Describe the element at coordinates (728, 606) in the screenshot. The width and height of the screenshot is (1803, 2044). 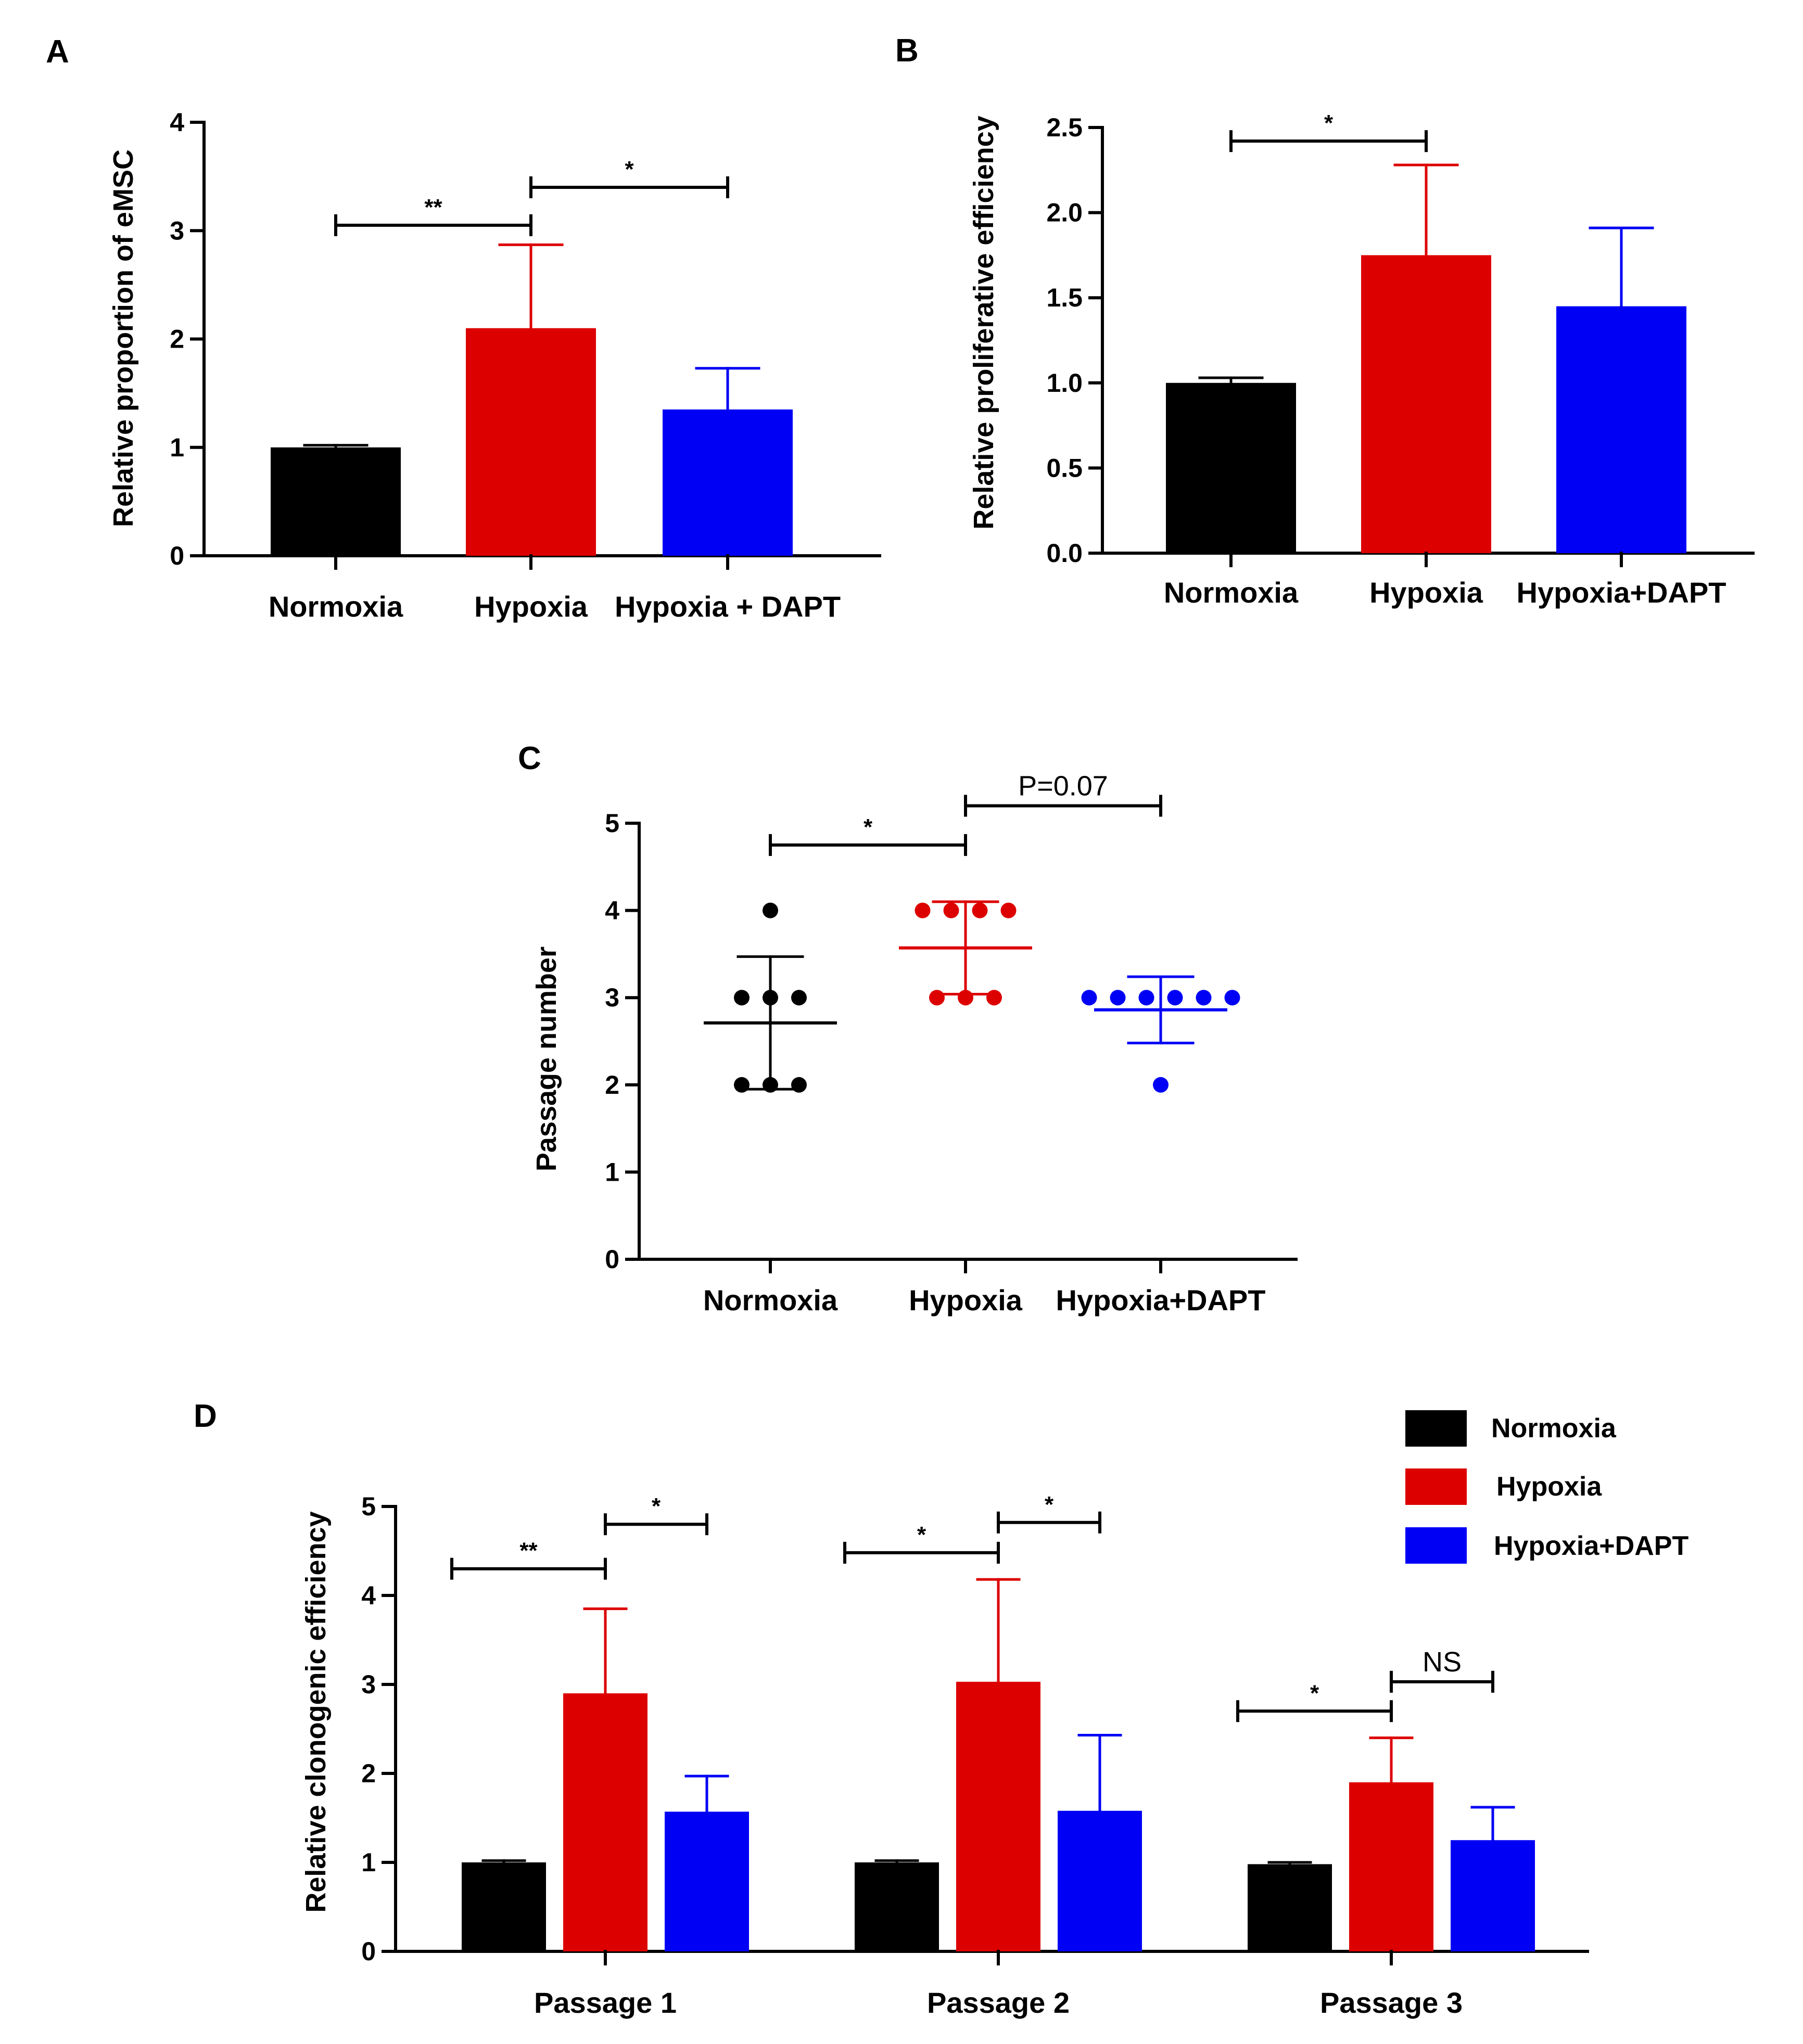
I see `panel-a-category-label-2: Hypoxia + DAPT` at that location.